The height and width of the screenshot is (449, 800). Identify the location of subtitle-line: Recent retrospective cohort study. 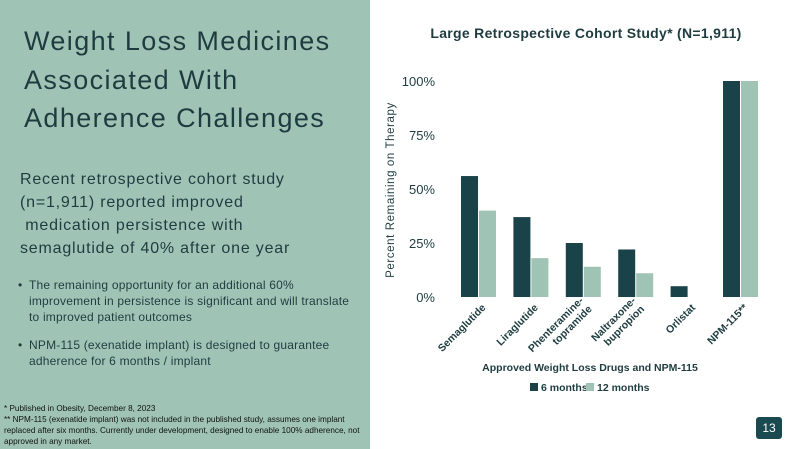
(152, 179).